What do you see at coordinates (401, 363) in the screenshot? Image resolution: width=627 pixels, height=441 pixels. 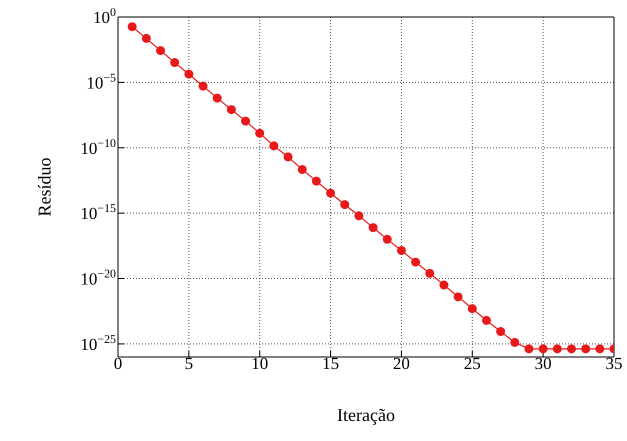 I see `x-tick-label: 20` at bounding box center [401, 363].